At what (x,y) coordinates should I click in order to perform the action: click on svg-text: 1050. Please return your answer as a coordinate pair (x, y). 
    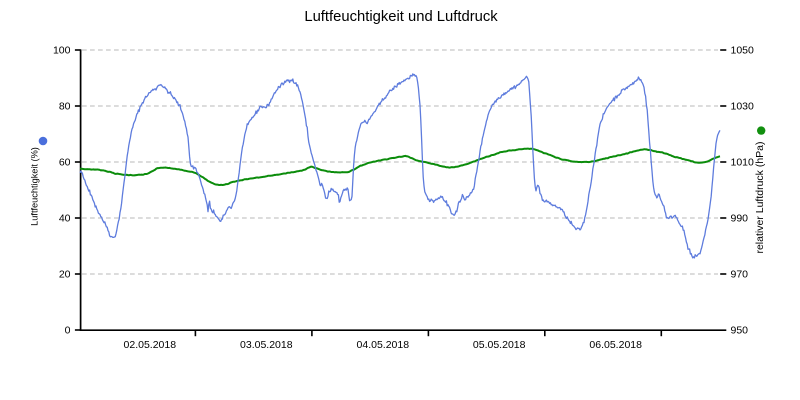
    Looking at the image, I should click on (743, 51).